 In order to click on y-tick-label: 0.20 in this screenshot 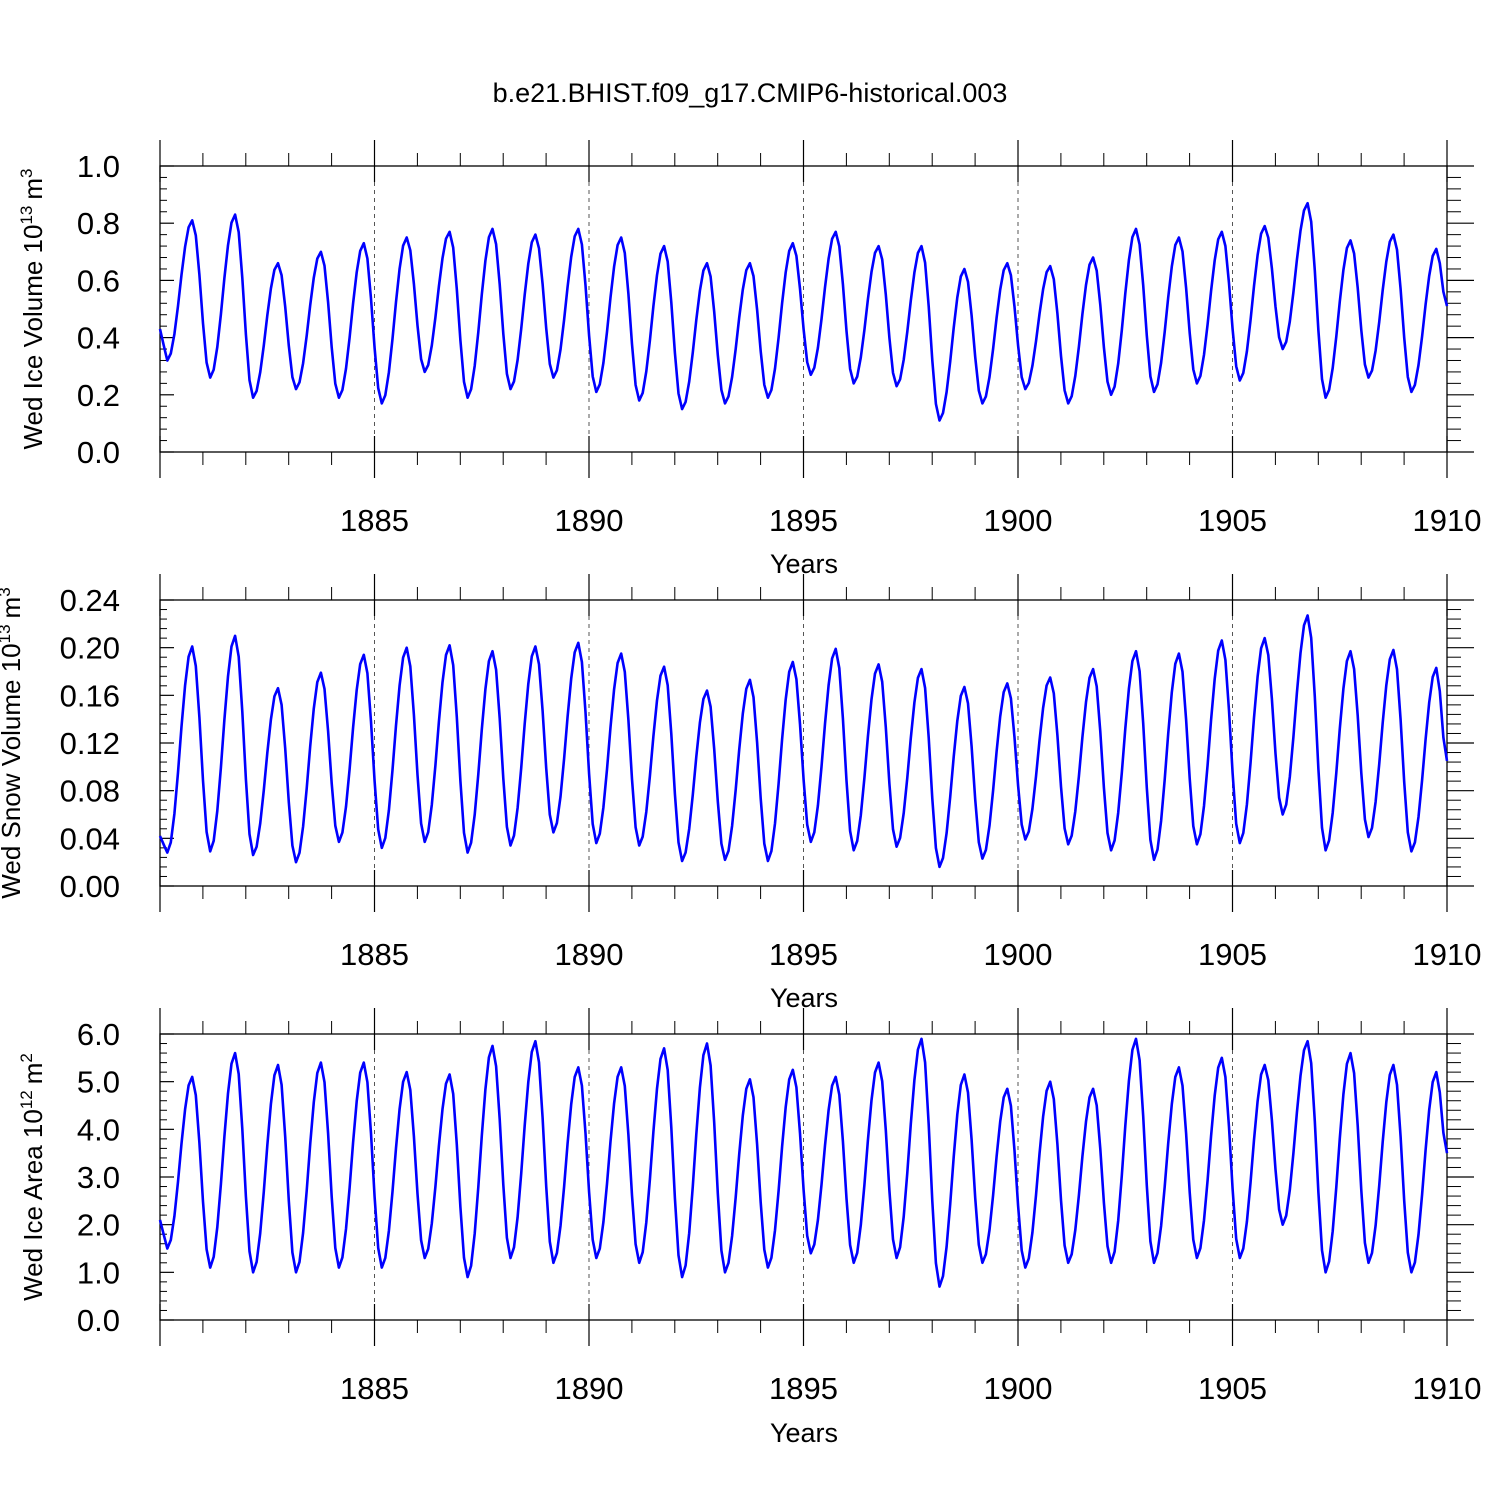, I will do `click(90, 648)`.